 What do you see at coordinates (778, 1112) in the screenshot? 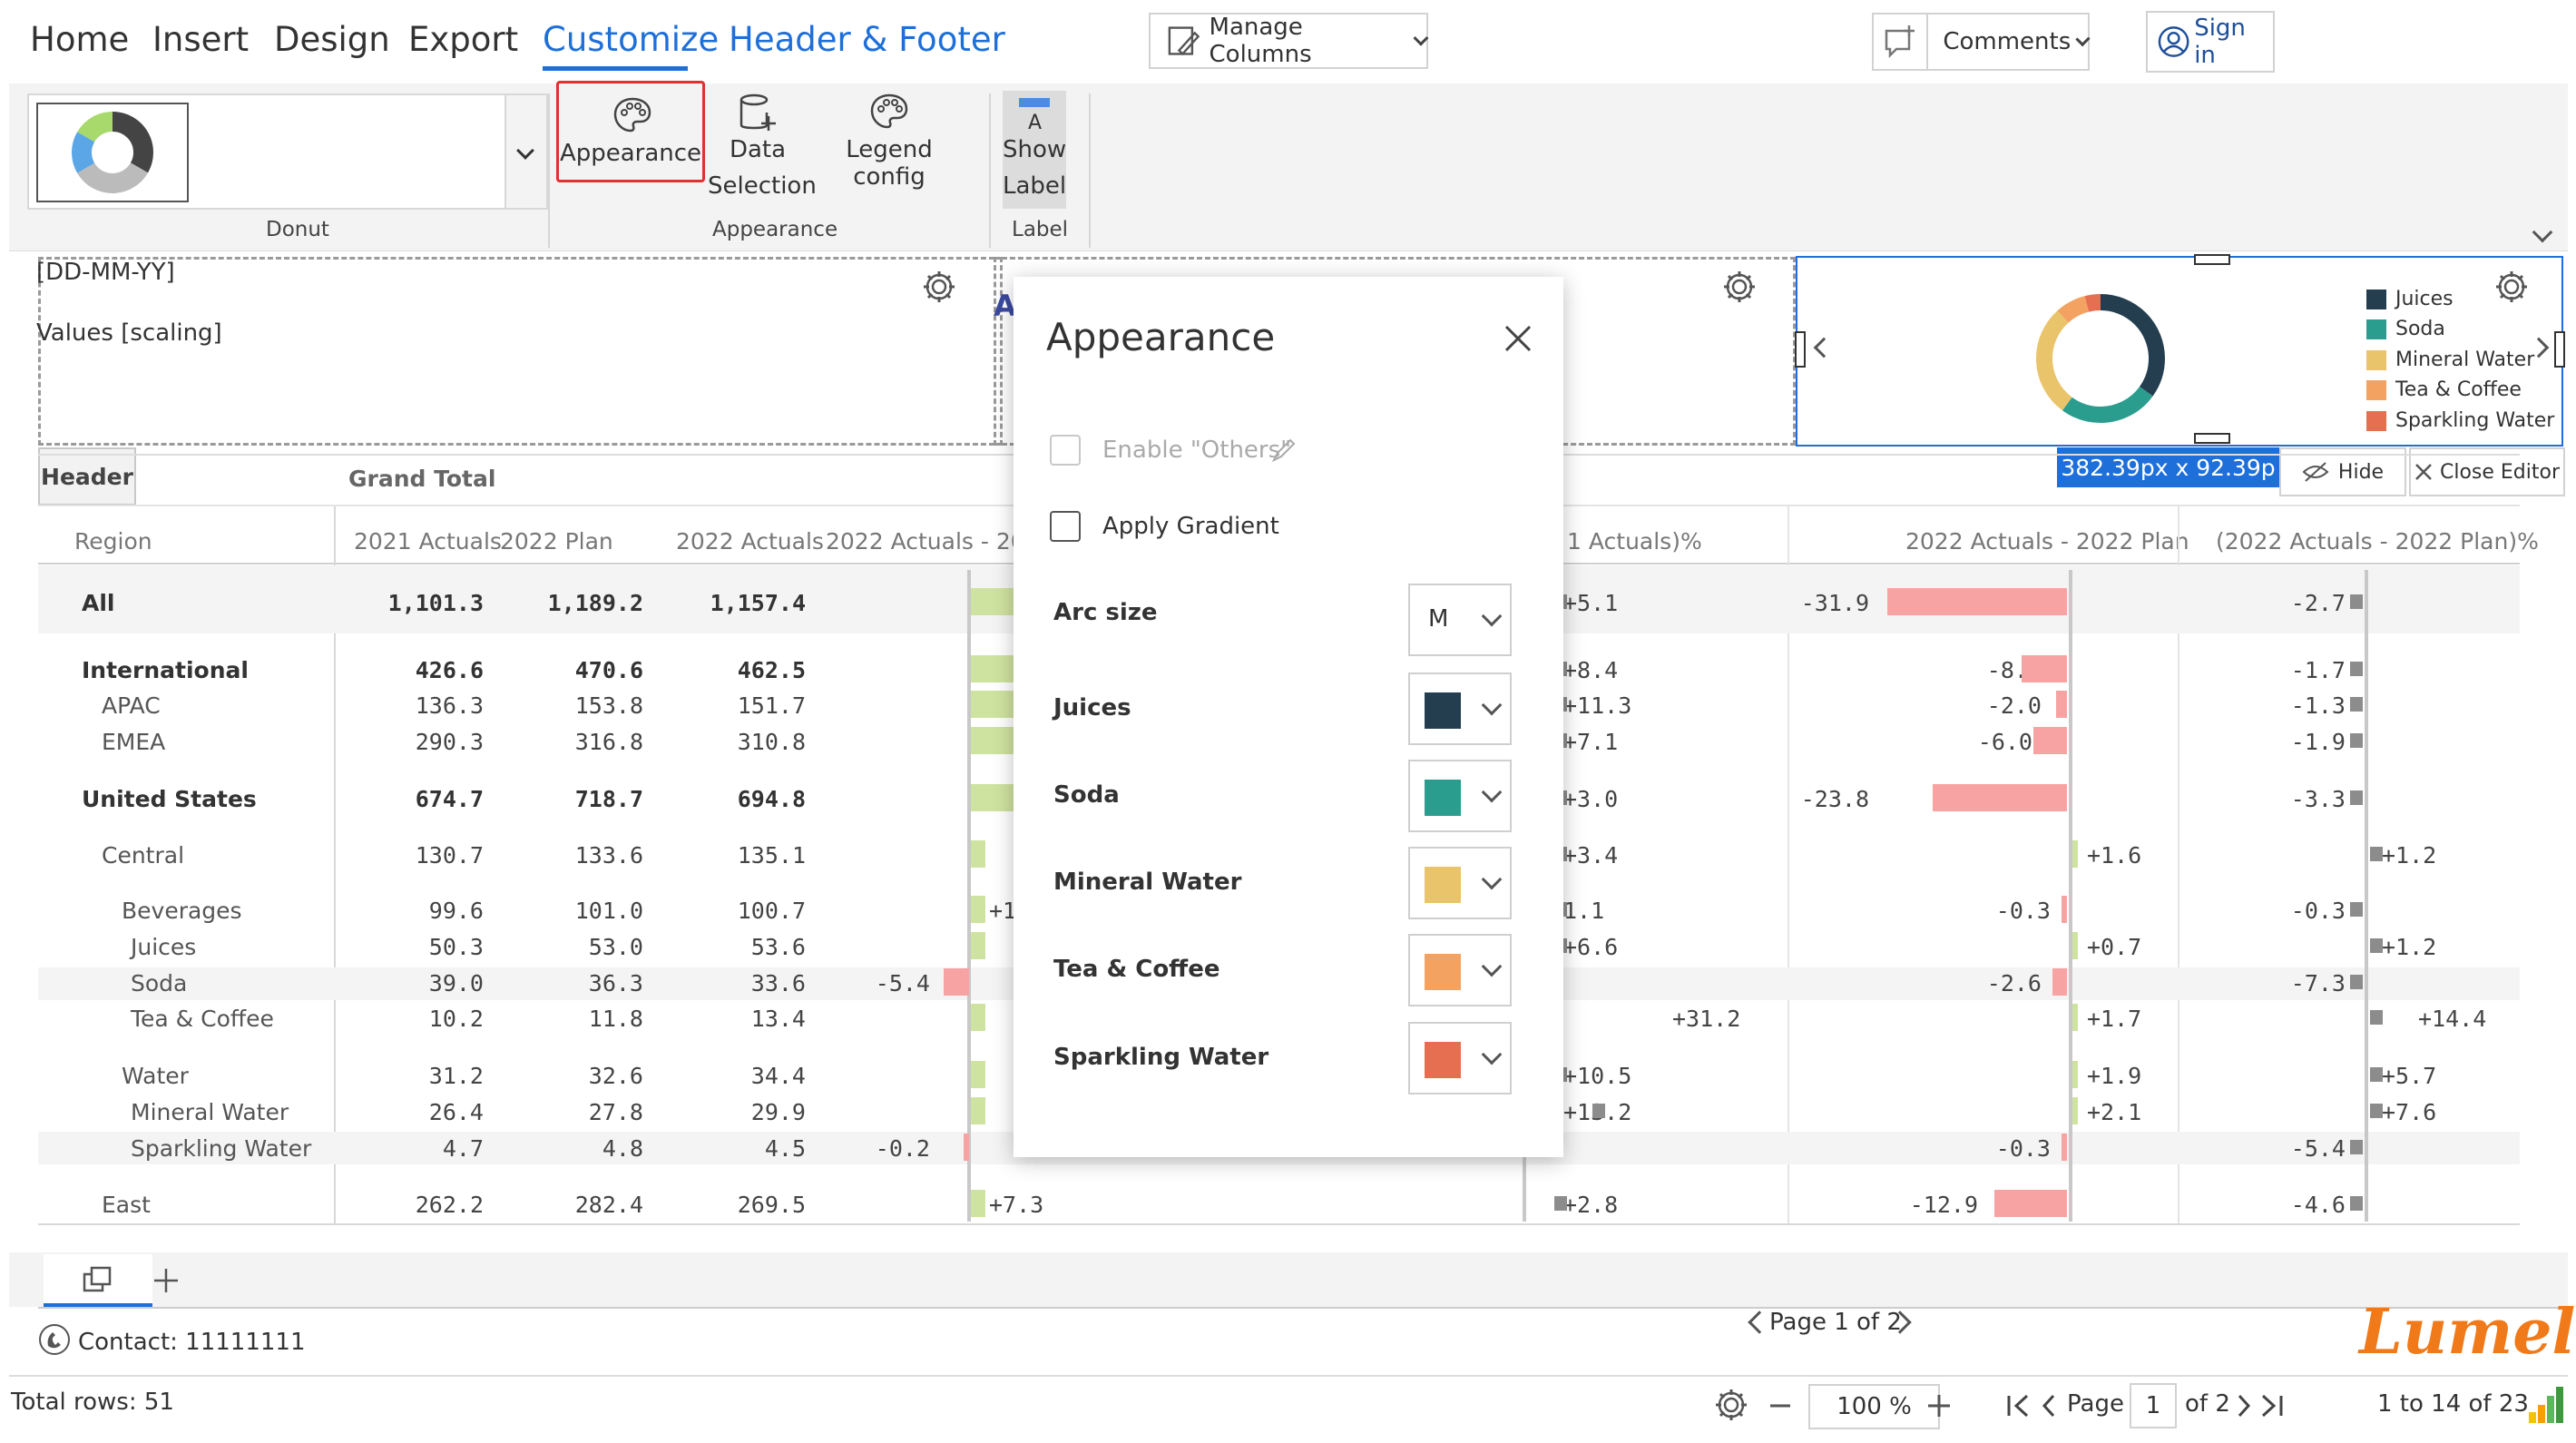
I see `table-cell: 29.9` at bounding box center [778, 1112].